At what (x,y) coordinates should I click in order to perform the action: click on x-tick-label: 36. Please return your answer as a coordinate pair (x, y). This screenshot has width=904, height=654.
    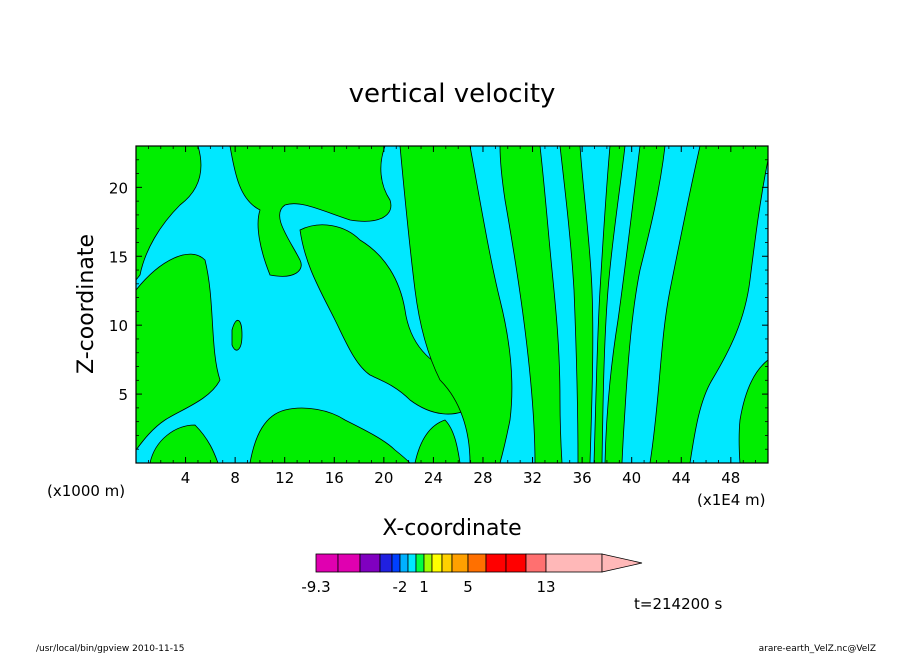
    Looking at the image, I should click on (582, 478).